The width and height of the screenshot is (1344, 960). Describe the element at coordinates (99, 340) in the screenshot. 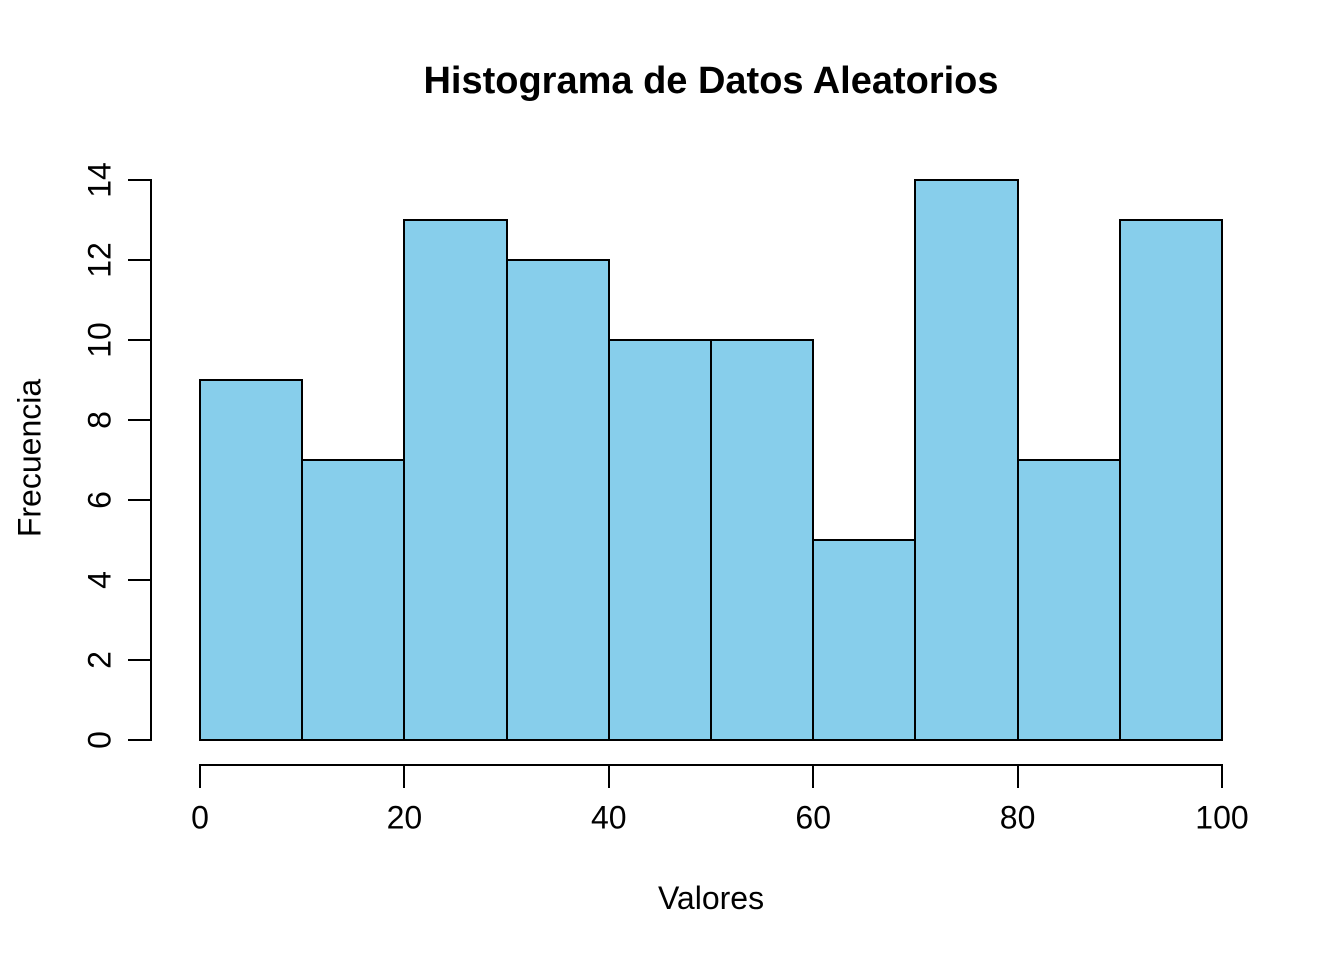

I see `y-tick-label-text: 10` at that location.